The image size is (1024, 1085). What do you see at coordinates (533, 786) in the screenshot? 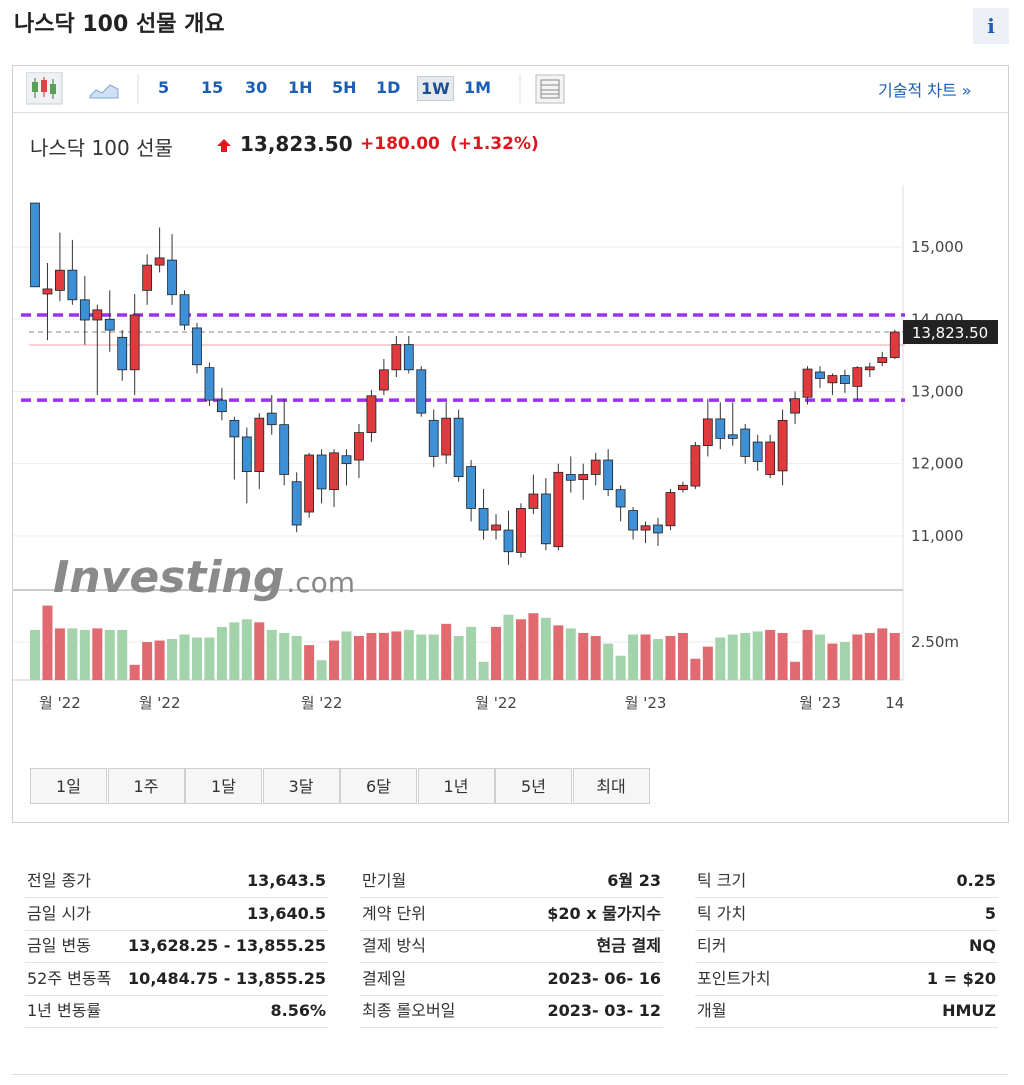
I see `range-button: 5년` at bounding box center [533, 786].